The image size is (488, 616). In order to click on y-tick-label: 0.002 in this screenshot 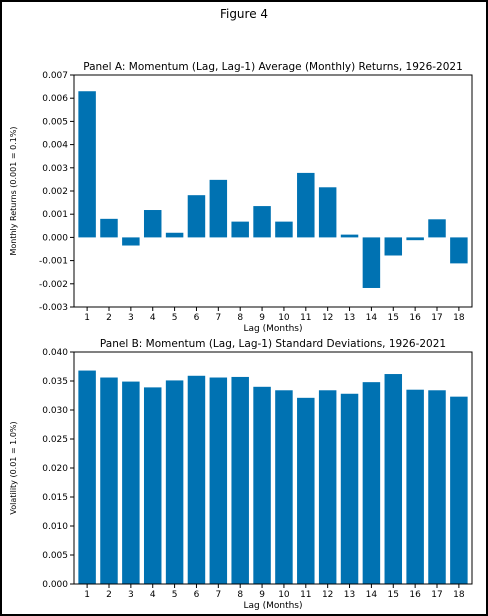, I will do `click(55, 192)`.